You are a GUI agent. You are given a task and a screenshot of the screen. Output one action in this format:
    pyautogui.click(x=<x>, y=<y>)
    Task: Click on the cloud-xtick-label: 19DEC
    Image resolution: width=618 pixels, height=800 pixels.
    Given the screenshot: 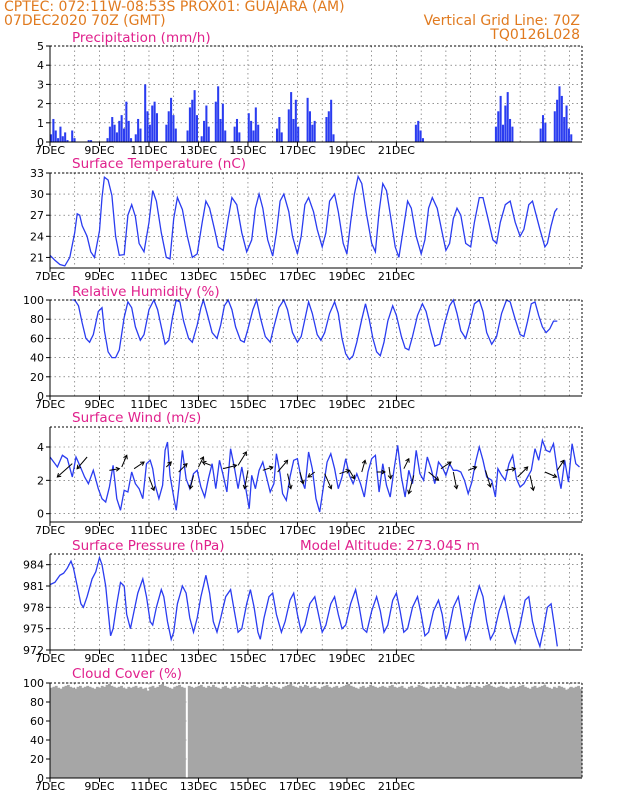 What is the action you would take?
    pyautogui.click(x=346, y=786)
    